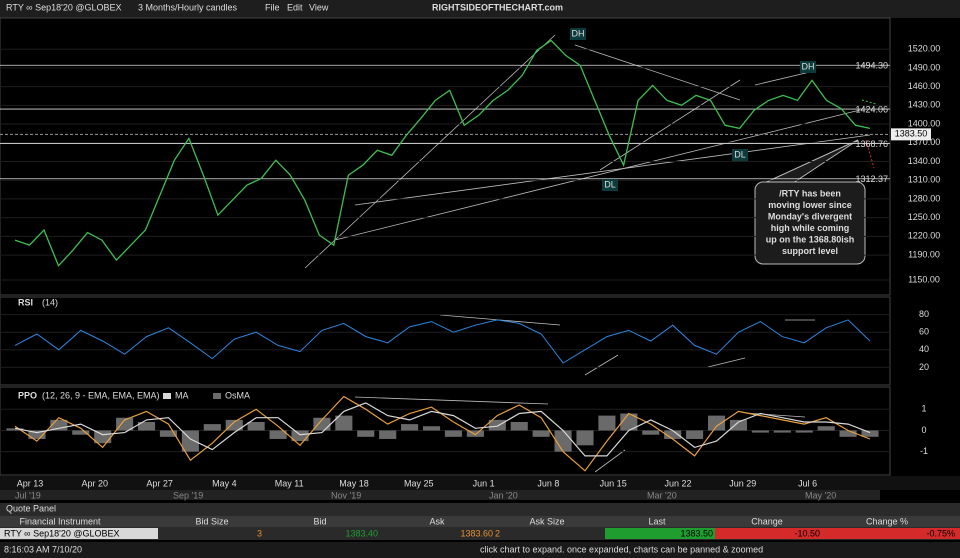 This screenshot has height=558, width=960. Describe the element at coordinates (767, 521) in the screenshot. I see `column-header: Change` at that location.